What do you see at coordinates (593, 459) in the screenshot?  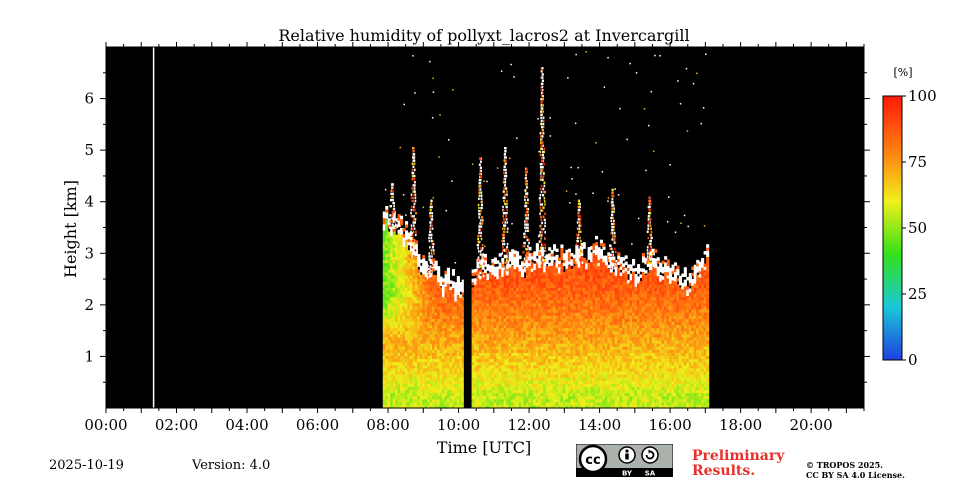 I see `cc-icon` at bounding box center [593, 459].